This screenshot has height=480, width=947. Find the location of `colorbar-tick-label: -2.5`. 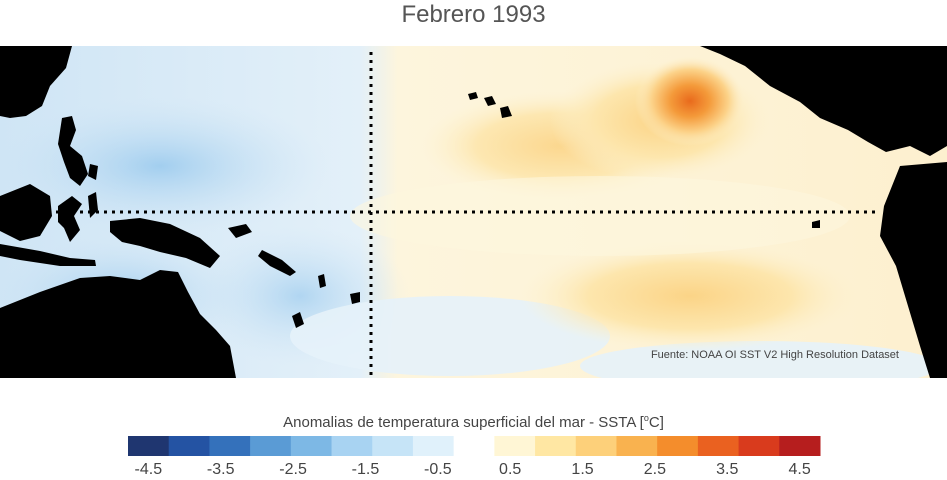

colorbar-tick-label: -2.5 is located at coordinates (293, 469).